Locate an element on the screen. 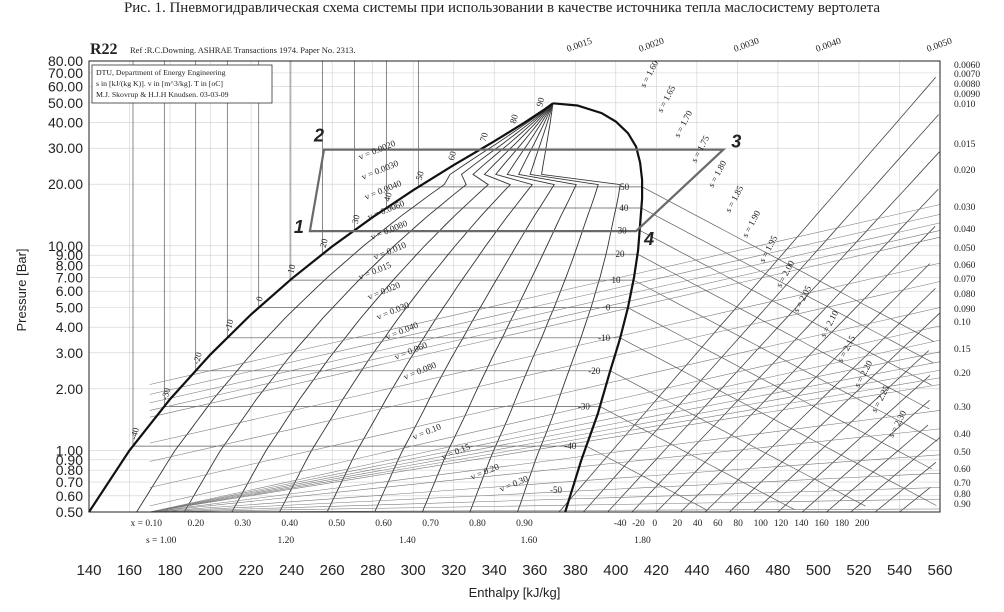  x-tick-label: 140 is located at coordinates (88, 570).